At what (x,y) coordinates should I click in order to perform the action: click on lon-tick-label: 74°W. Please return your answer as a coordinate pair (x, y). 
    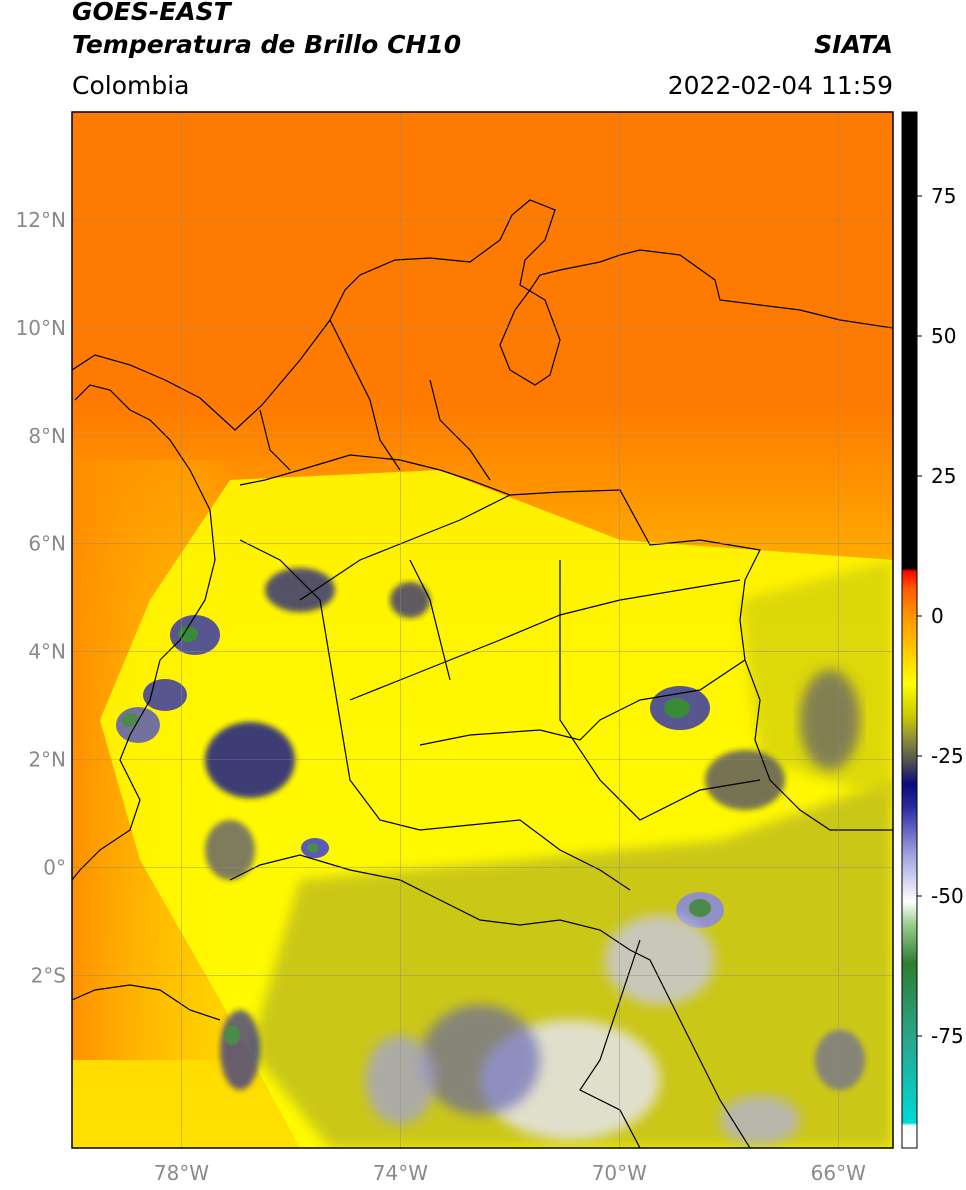
    Looking at the image, I should click on (400, 1173).